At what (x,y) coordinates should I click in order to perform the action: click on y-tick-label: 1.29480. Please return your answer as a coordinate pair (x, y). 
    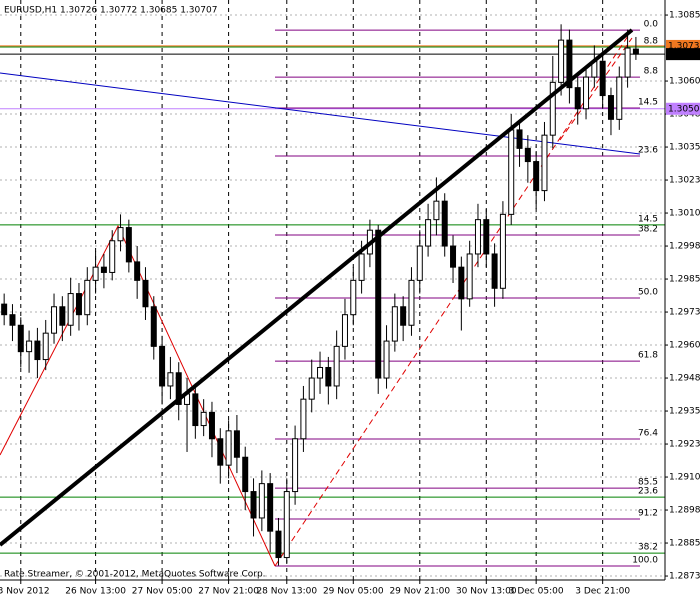
    Looking at the image, I should click on (684, 379).